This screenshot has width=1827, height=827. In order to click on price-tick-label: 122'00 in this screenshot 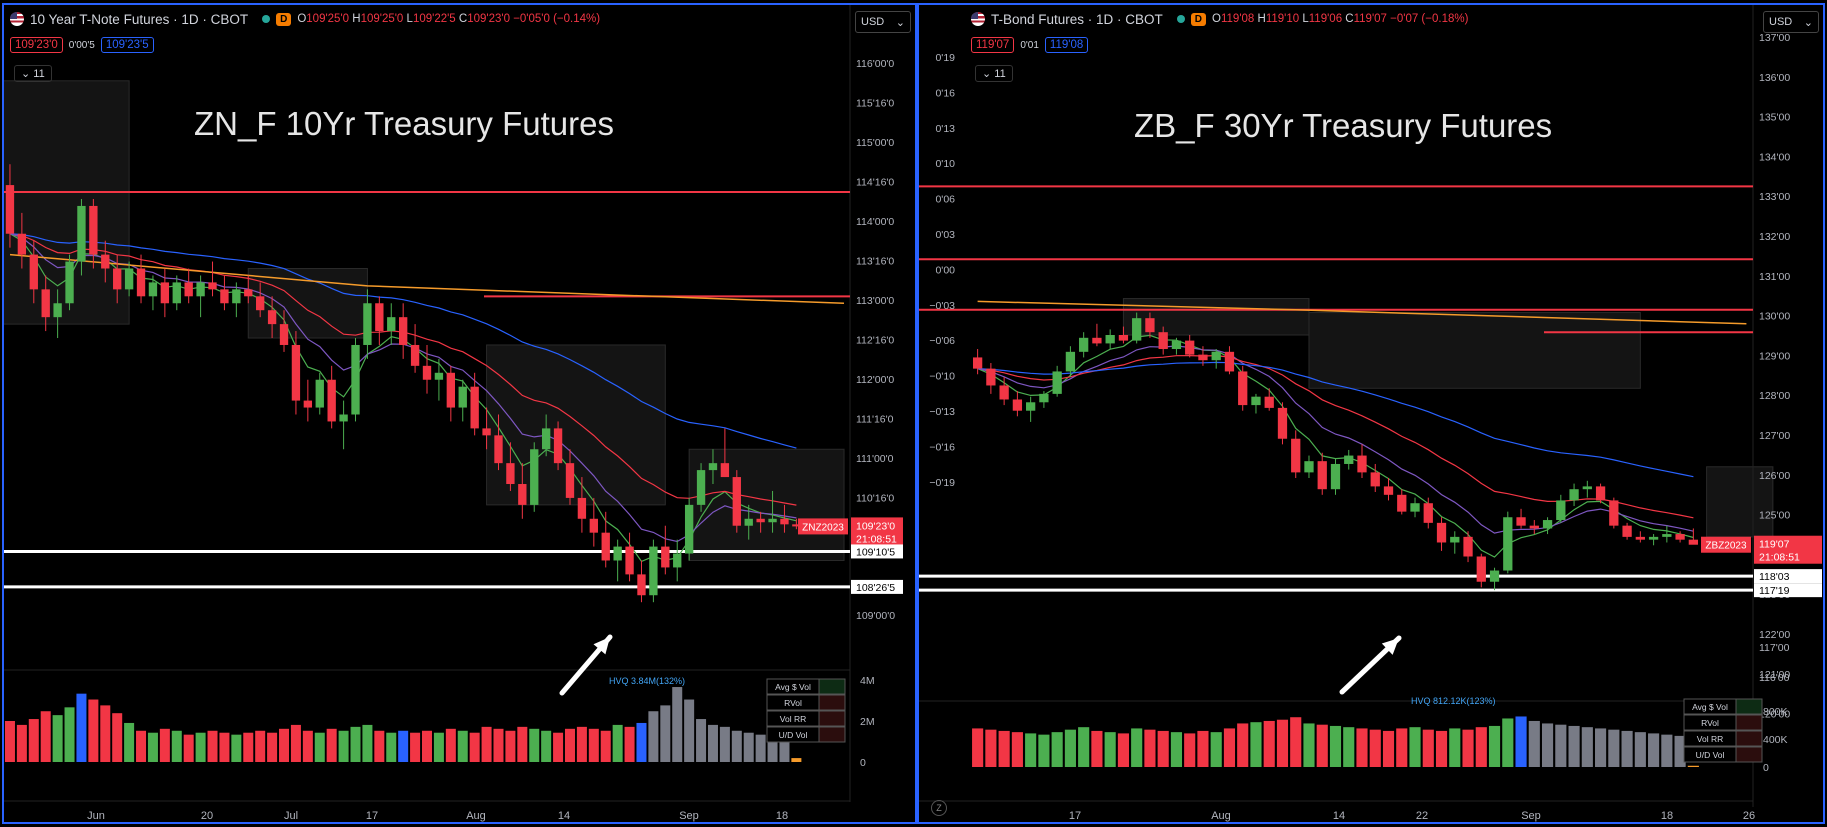, I will do `click(1774, 635)`.